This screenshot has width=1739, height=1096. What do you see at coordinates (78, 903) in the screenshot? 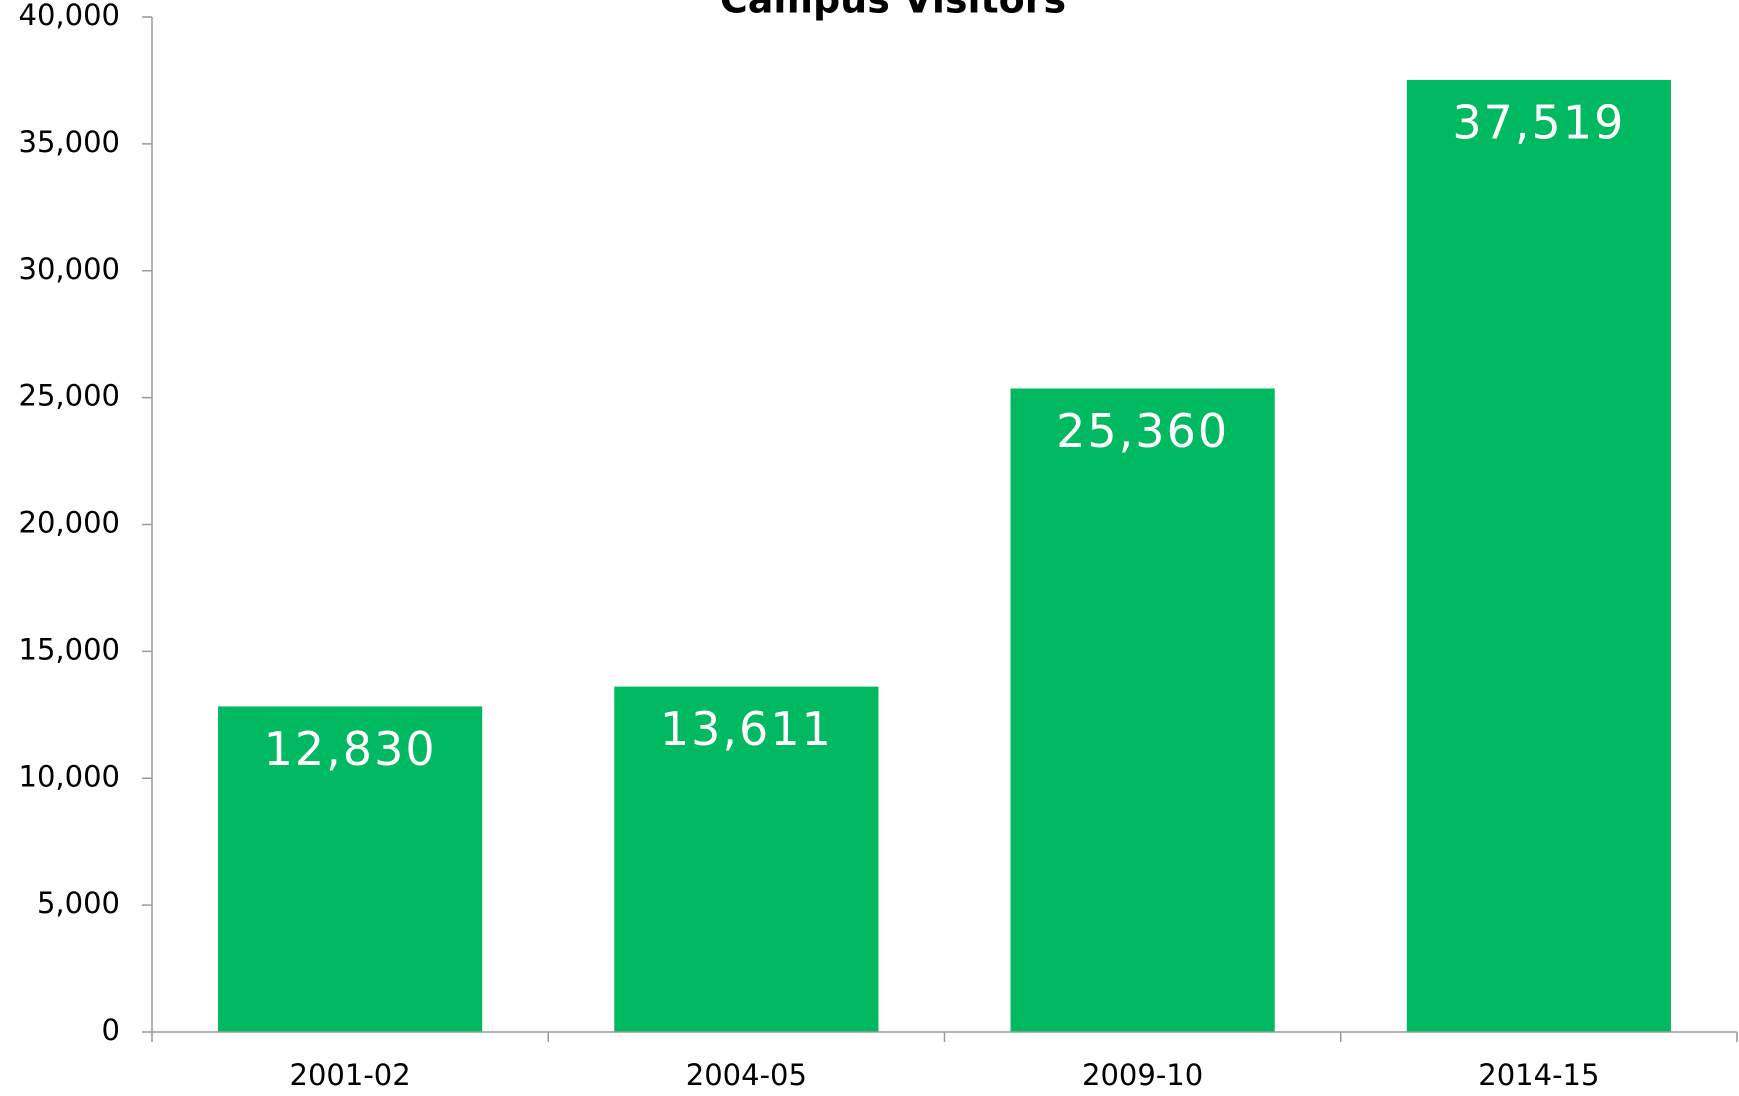
I see `y-tick-label: 5,000` at bounding box center [78, 903].